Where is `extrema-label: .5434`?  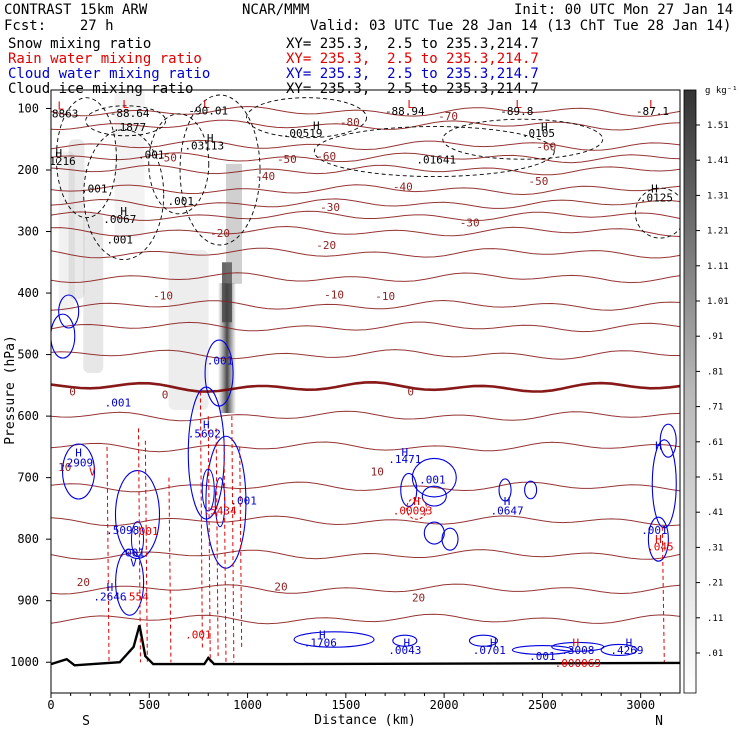
extrema-label: .5434 is located at coordinates (219, 510).